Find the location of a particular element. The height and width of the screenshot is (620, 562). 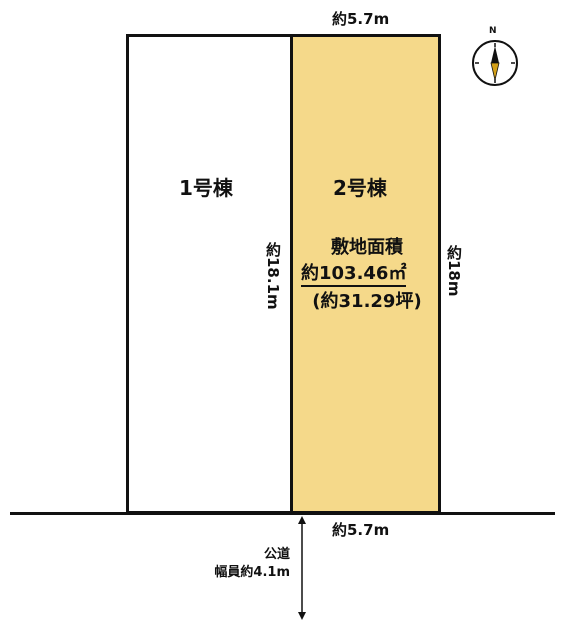

right-depth-label: 約18m is located at coordinates (454, 271).